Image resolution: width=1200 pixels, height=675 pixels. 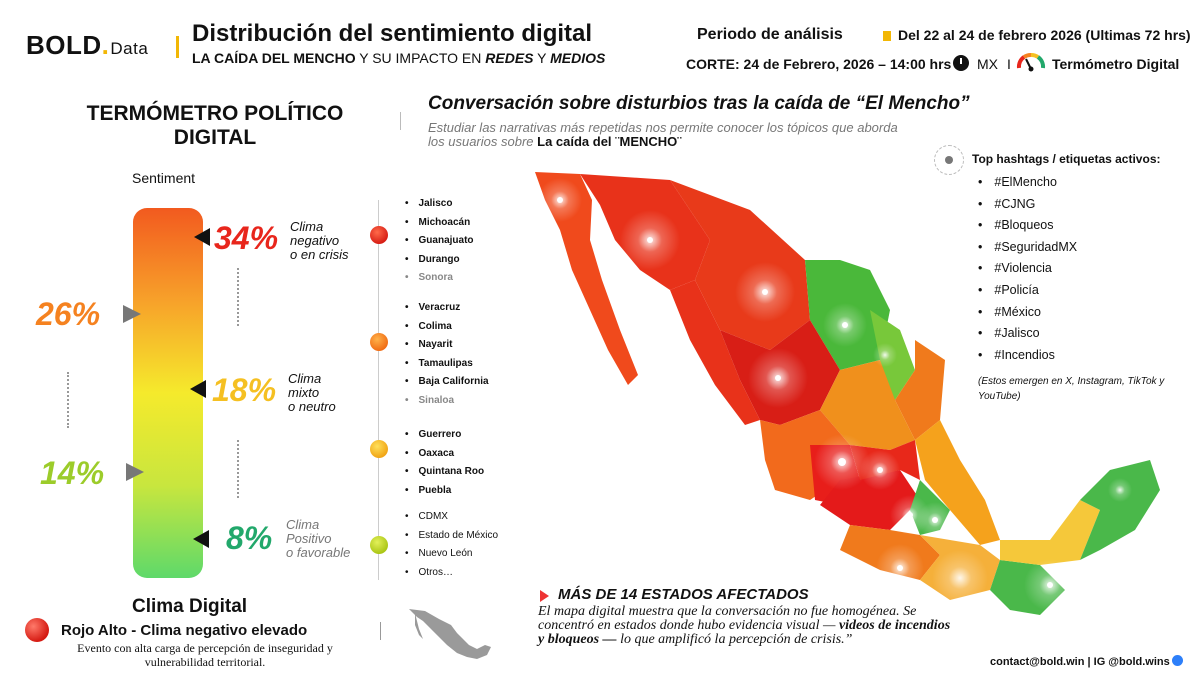 I want to click on header-separator: I, so click(x=1009, y=64).